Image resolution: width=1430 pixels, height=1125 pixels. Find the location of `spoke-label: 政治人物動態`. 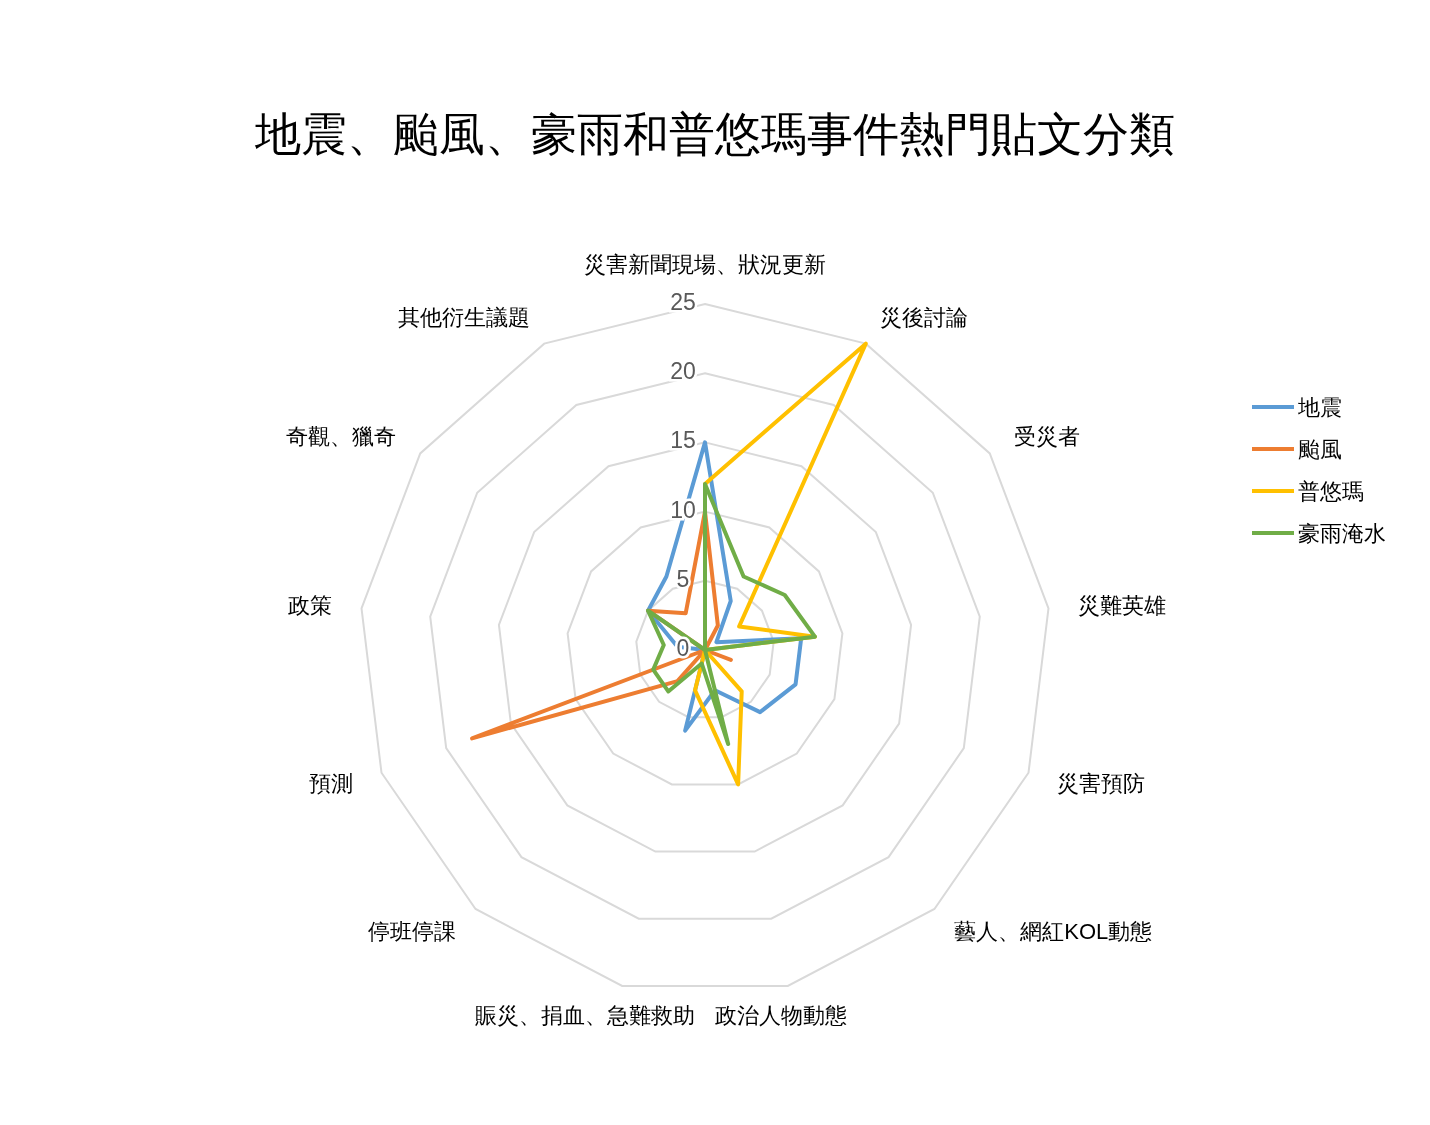

spoke-label: 政治人物動態 is located at coordinates (781, 1016).